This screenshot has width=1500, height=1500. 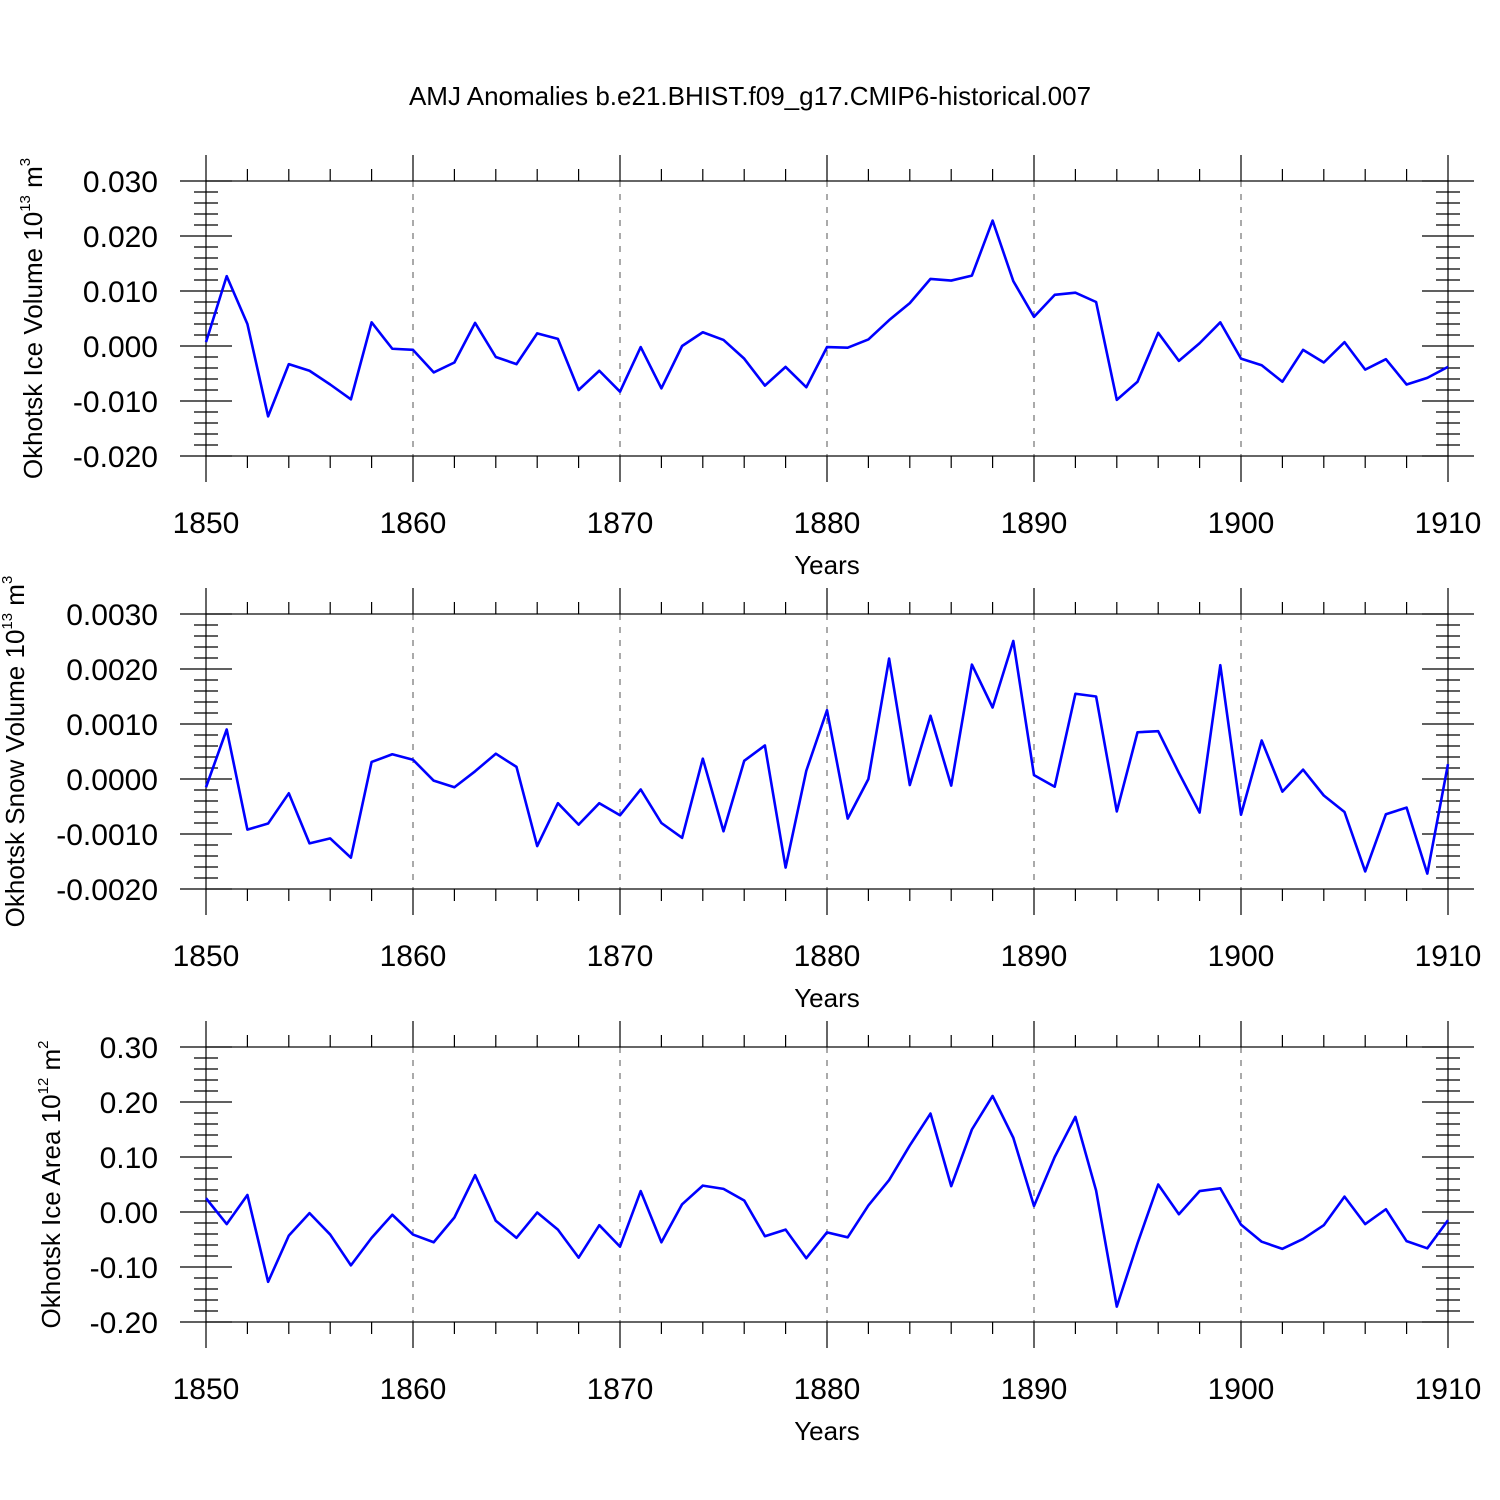 What do you see at coordinates (827, 1201) in the screenshot?
I see `series-line-ice-area` at bounding box center [827, 1201].